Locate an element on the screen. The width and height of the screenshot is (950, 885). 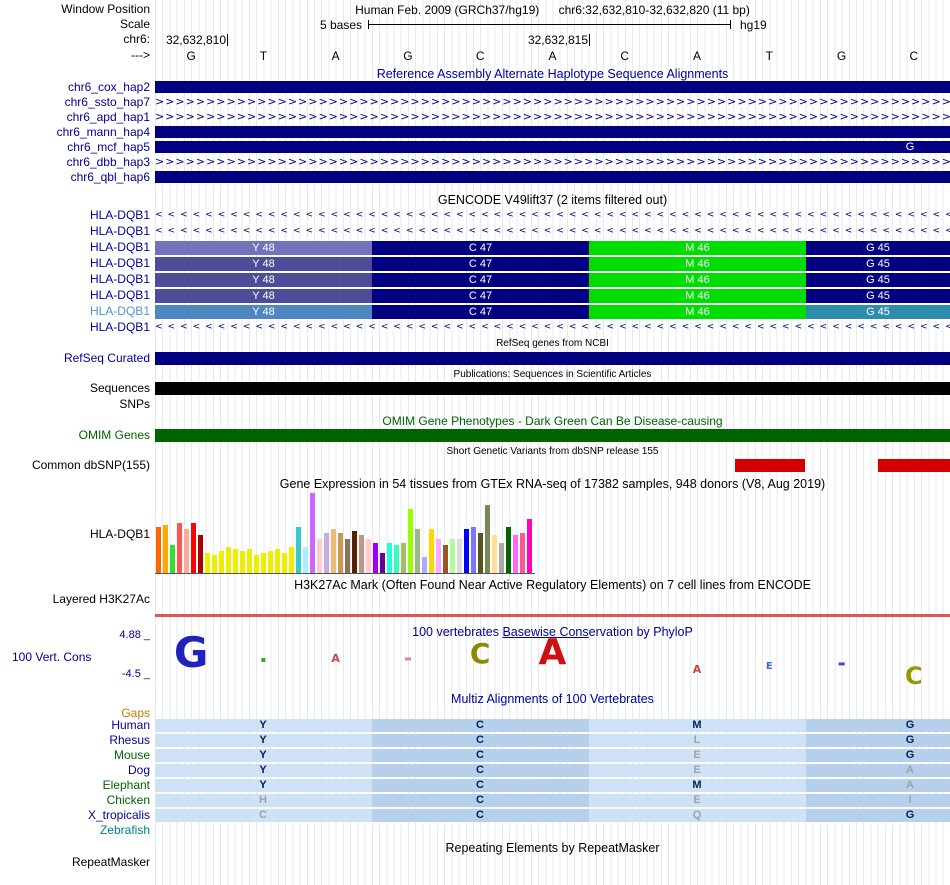
sequences-bar is located at coordinates (552, 388).